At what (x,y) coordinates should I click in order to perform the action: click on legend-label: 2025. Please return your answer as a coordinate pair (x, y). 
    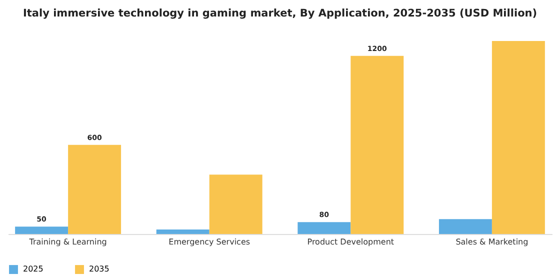
    Looking at the image, I should click on (33, 269).